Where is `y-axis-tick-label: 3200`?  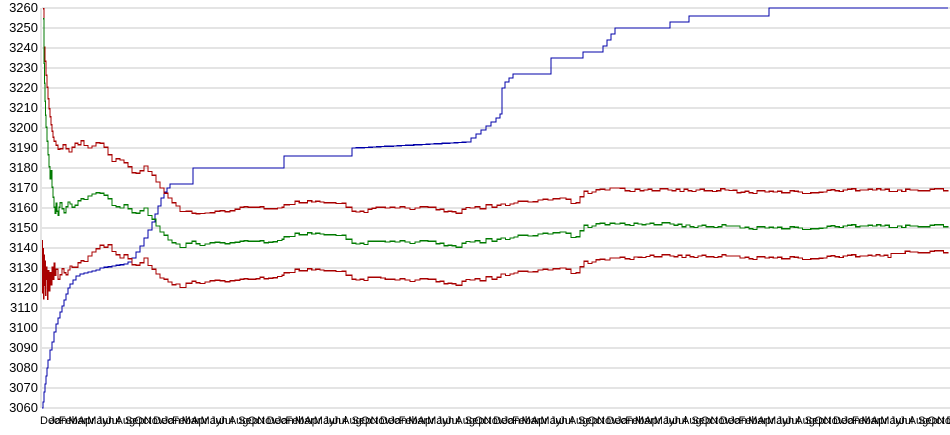
y-axis-tick-label: 3200 is located at coordinates (23, 127).